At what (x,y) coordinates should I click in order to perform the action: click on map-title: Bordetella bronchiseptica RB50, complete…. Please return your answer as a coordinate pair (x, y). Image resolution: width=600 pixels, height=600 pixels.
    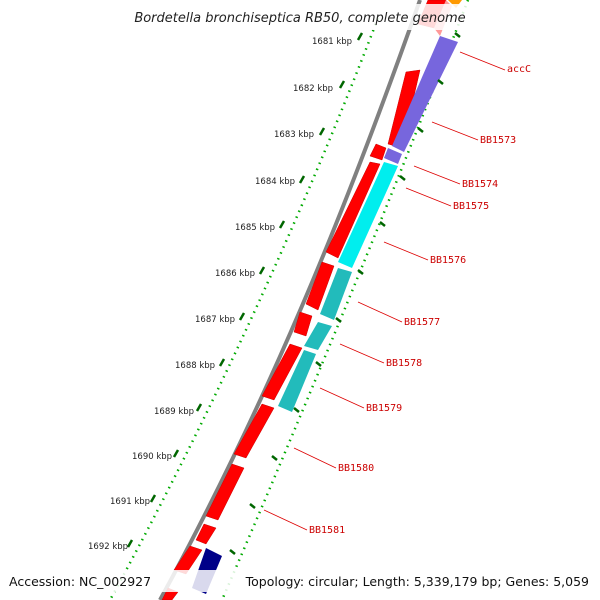
    Looking at the image, I should click on (299, 18).